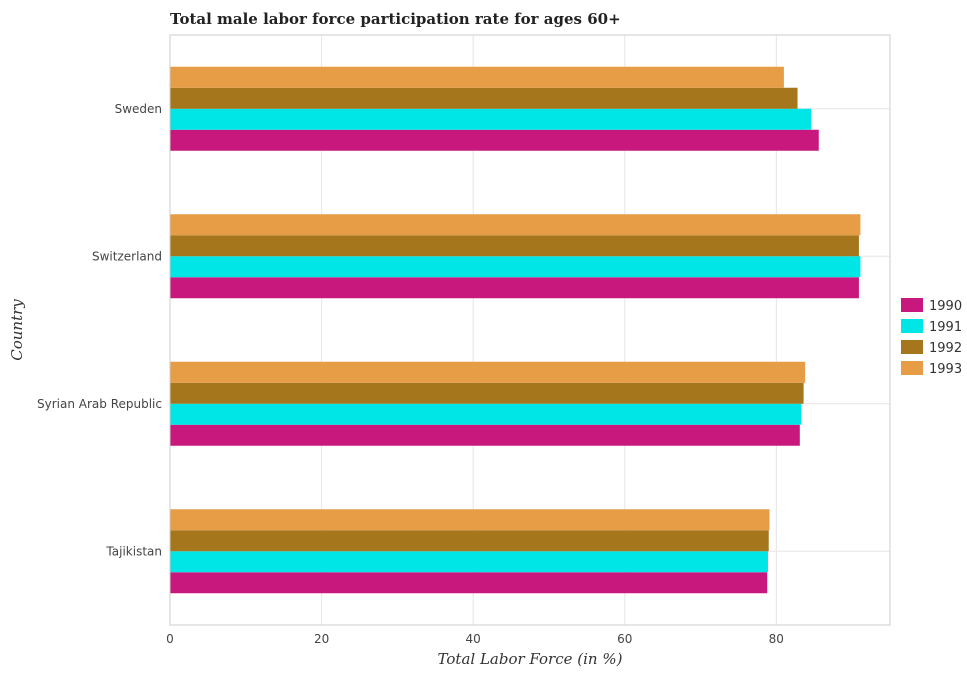  Describe the element at coordinates (945, 369) in the screenshot. I see `legend-label: 1993` at that location.